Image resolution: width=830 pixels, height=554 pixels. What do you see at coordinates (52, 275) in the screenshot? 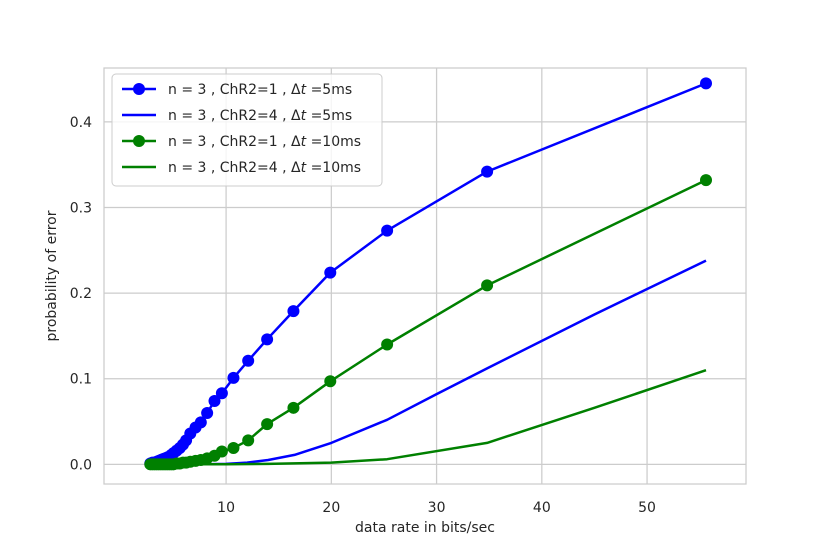
I see `y-axis-label: probability of error` at bounding box center [52, 275].